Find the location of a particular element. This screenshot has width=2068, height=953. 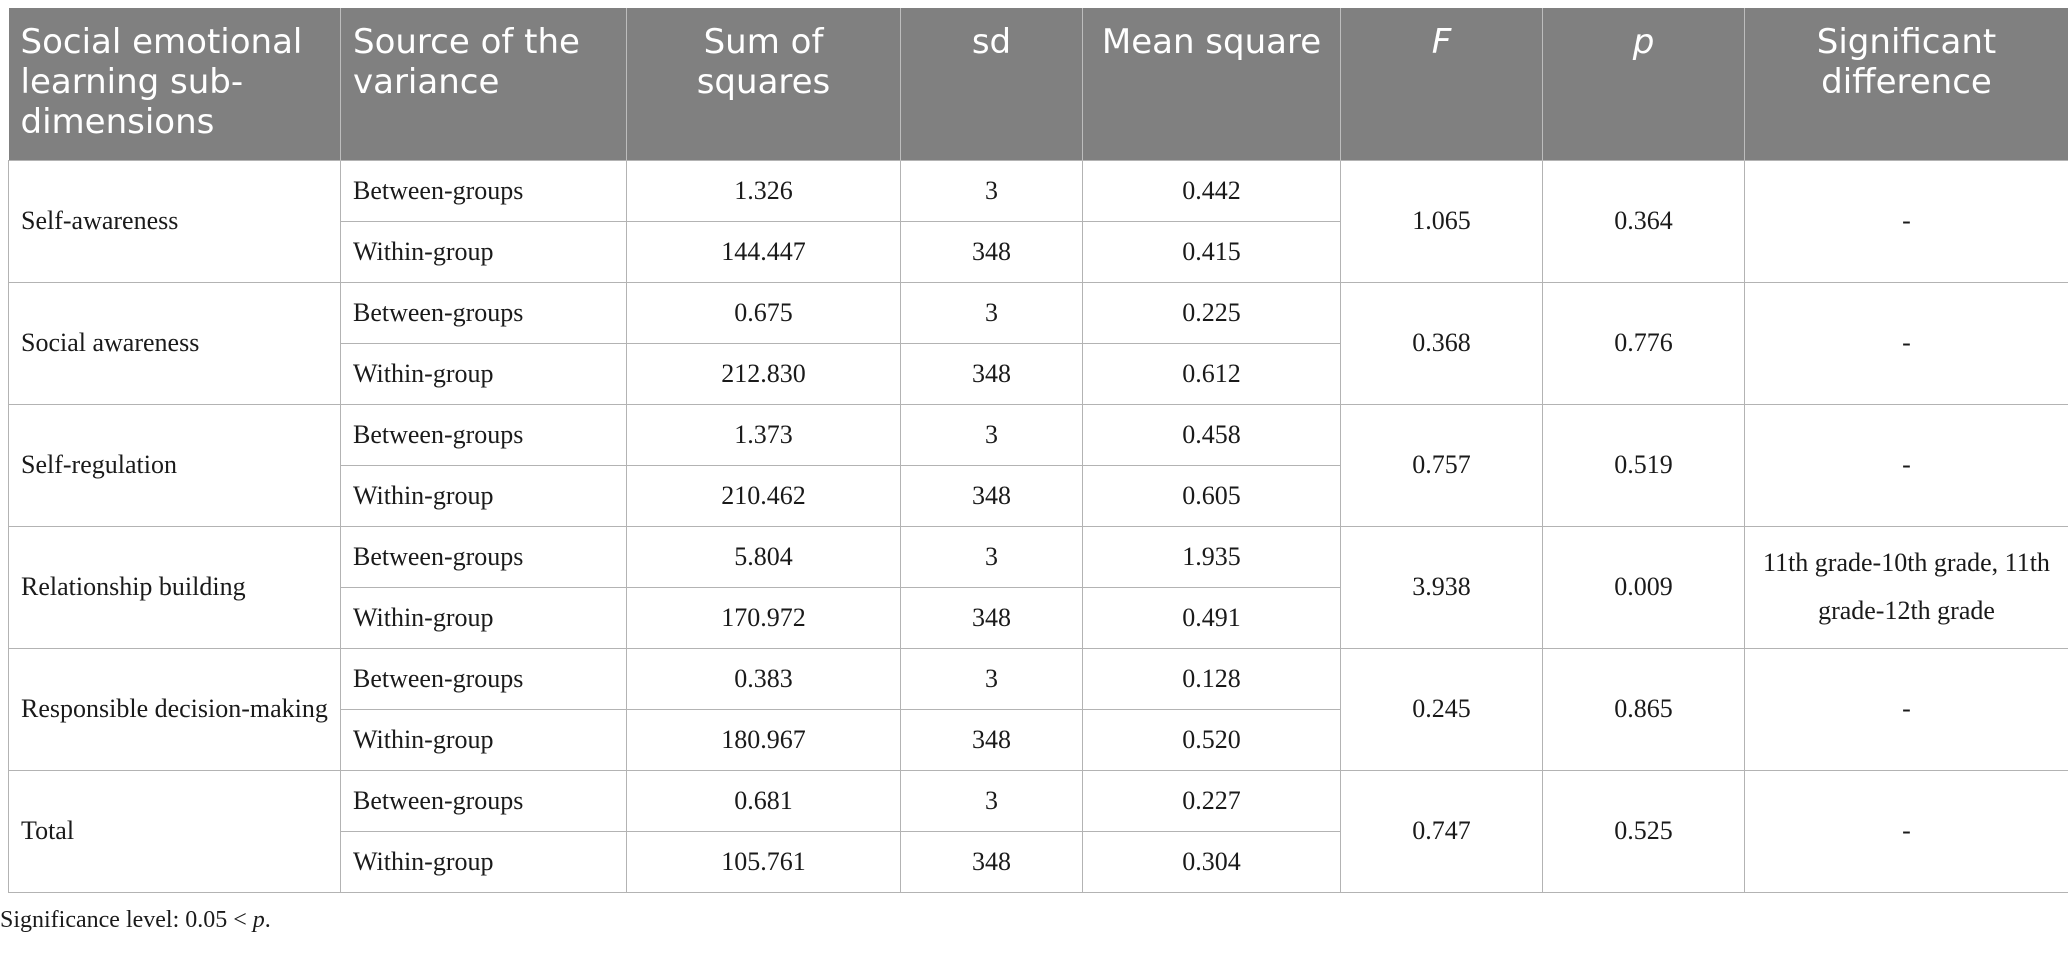

f-cell: 0.747 is located at coordinates (1441, 831).